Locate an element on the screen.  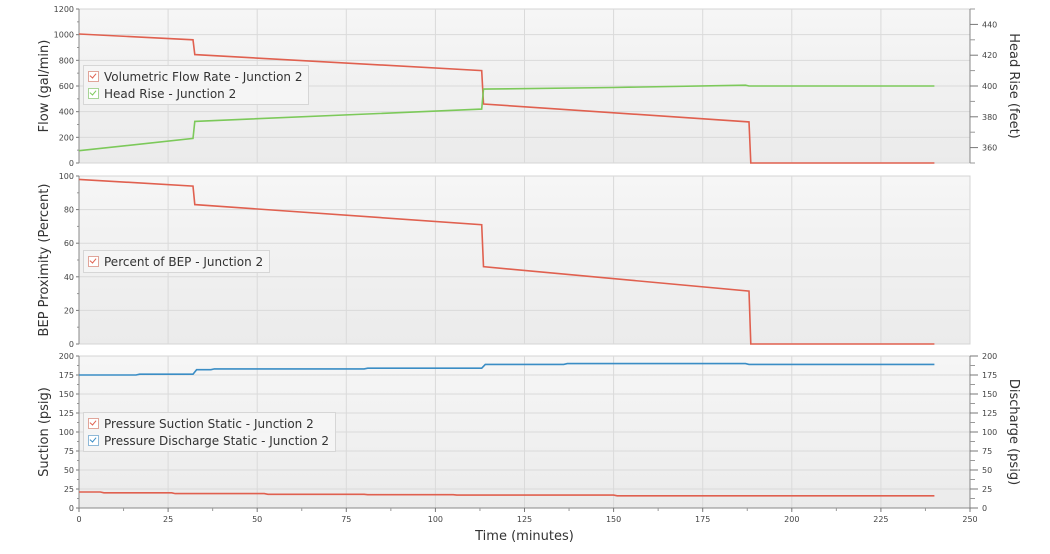
left-axis-label: BEP Proximity (Percent) is located at coordinates (44, 260).